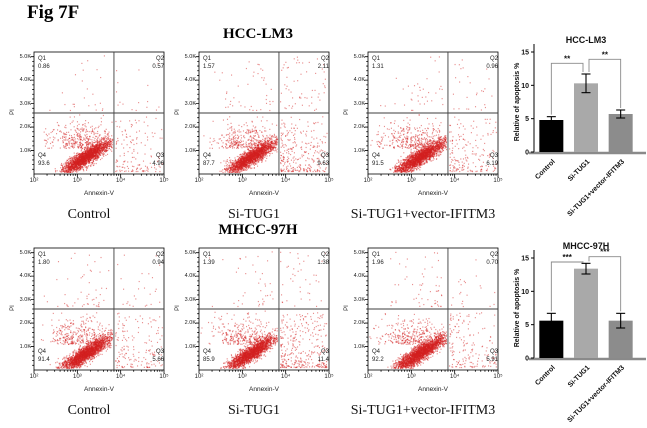 The height and width of the screenshot is (428, 647). I want to click on bar-control, so click(551, 136).